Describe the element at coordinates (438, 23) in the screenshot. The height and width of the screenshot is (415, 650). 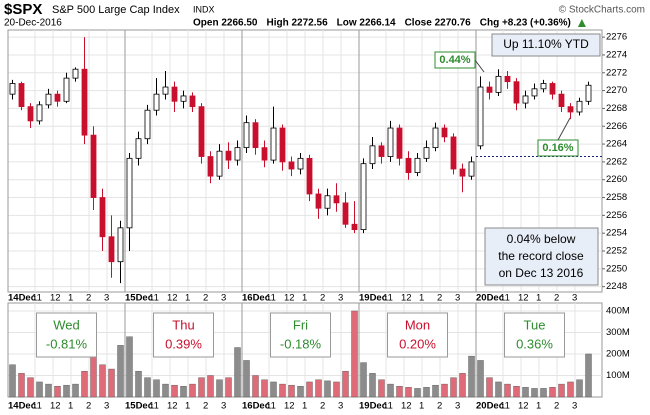
I see `quote-item: Close 2270.76` at that location.